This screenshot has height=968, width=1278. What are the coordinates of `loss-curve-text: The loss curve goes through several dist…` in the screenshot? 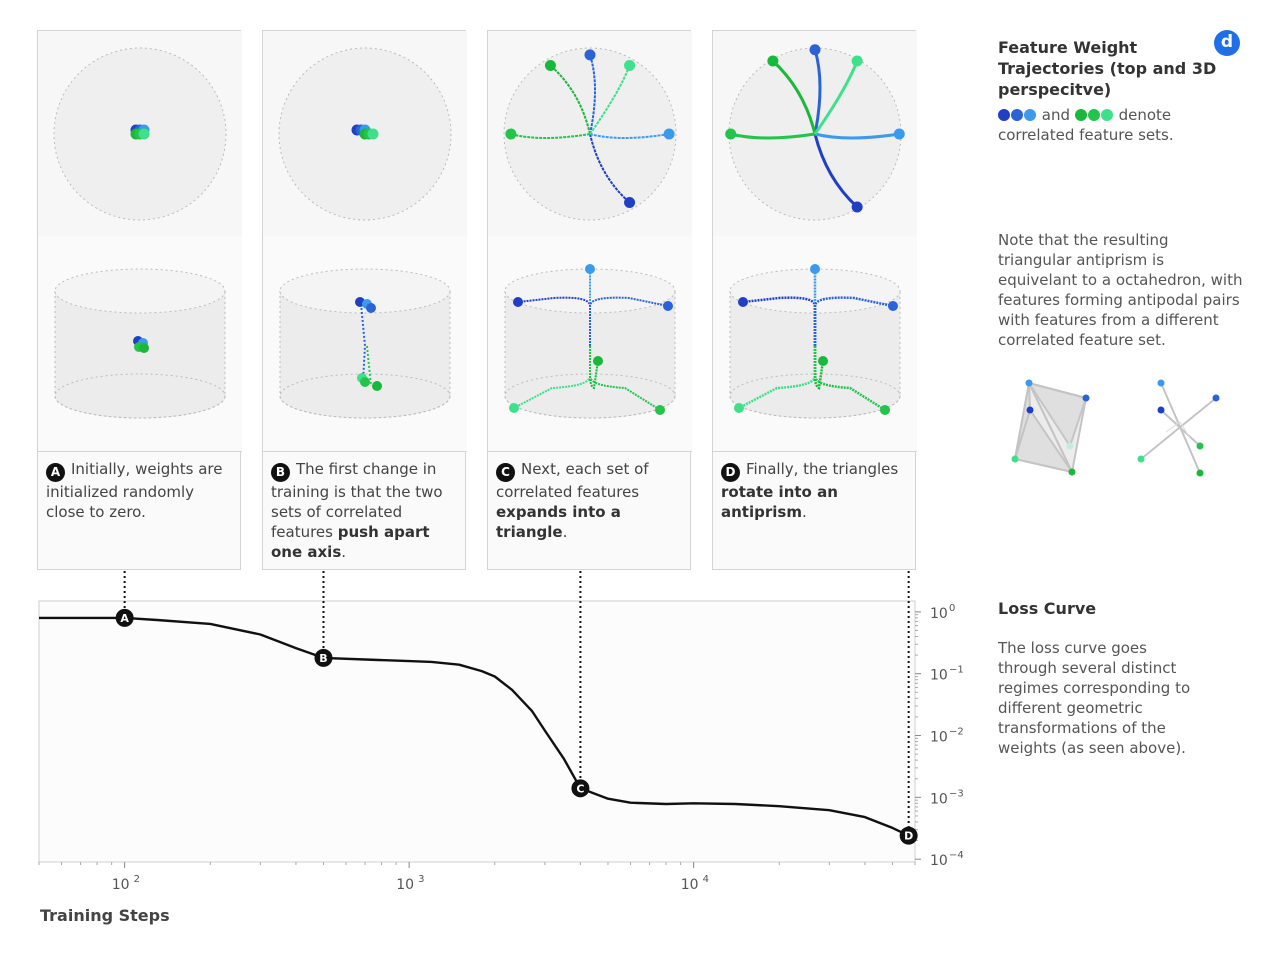 It's located at (1094, 698).